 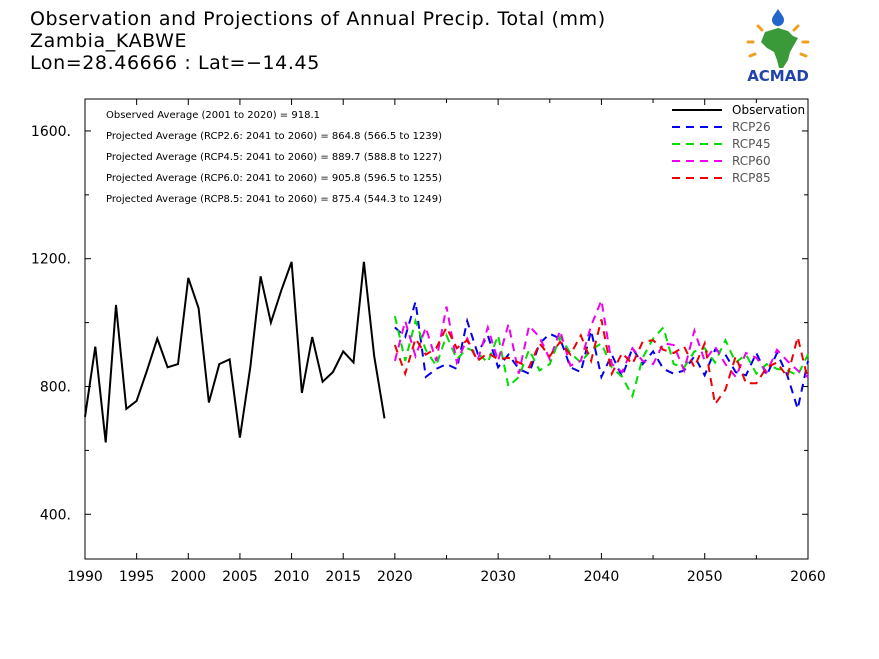 What do you see at coordinates (751, 144) in the screenshot?
I see `legend-label-rcp45: RCP45` at bounding box center [751, 144].